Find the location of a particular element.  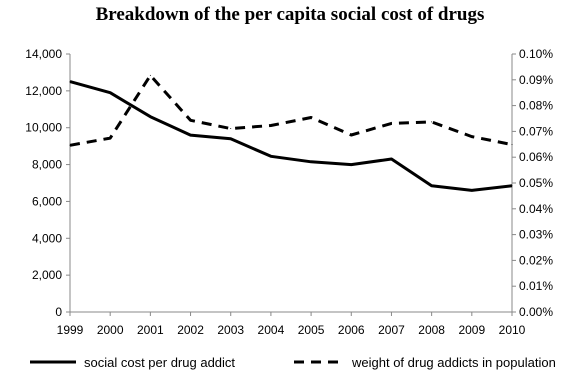

left-tick-label: 6,000 is located at coordinates (47, 201).